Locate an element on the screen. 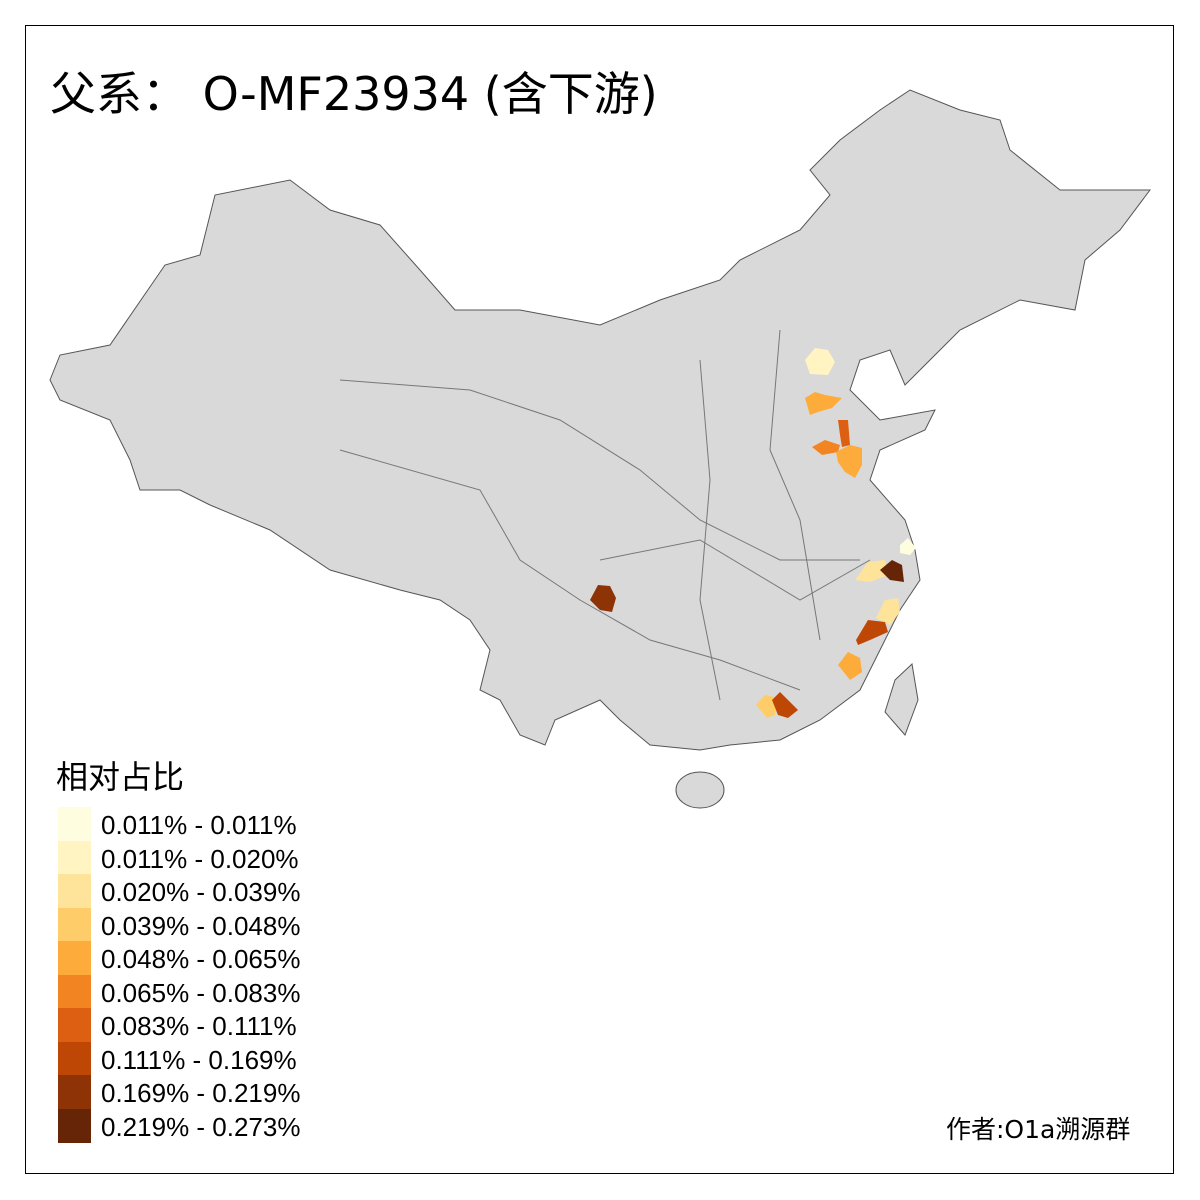  legend-item: 0.011% - 0.020% is located at coordinates (188, 858).